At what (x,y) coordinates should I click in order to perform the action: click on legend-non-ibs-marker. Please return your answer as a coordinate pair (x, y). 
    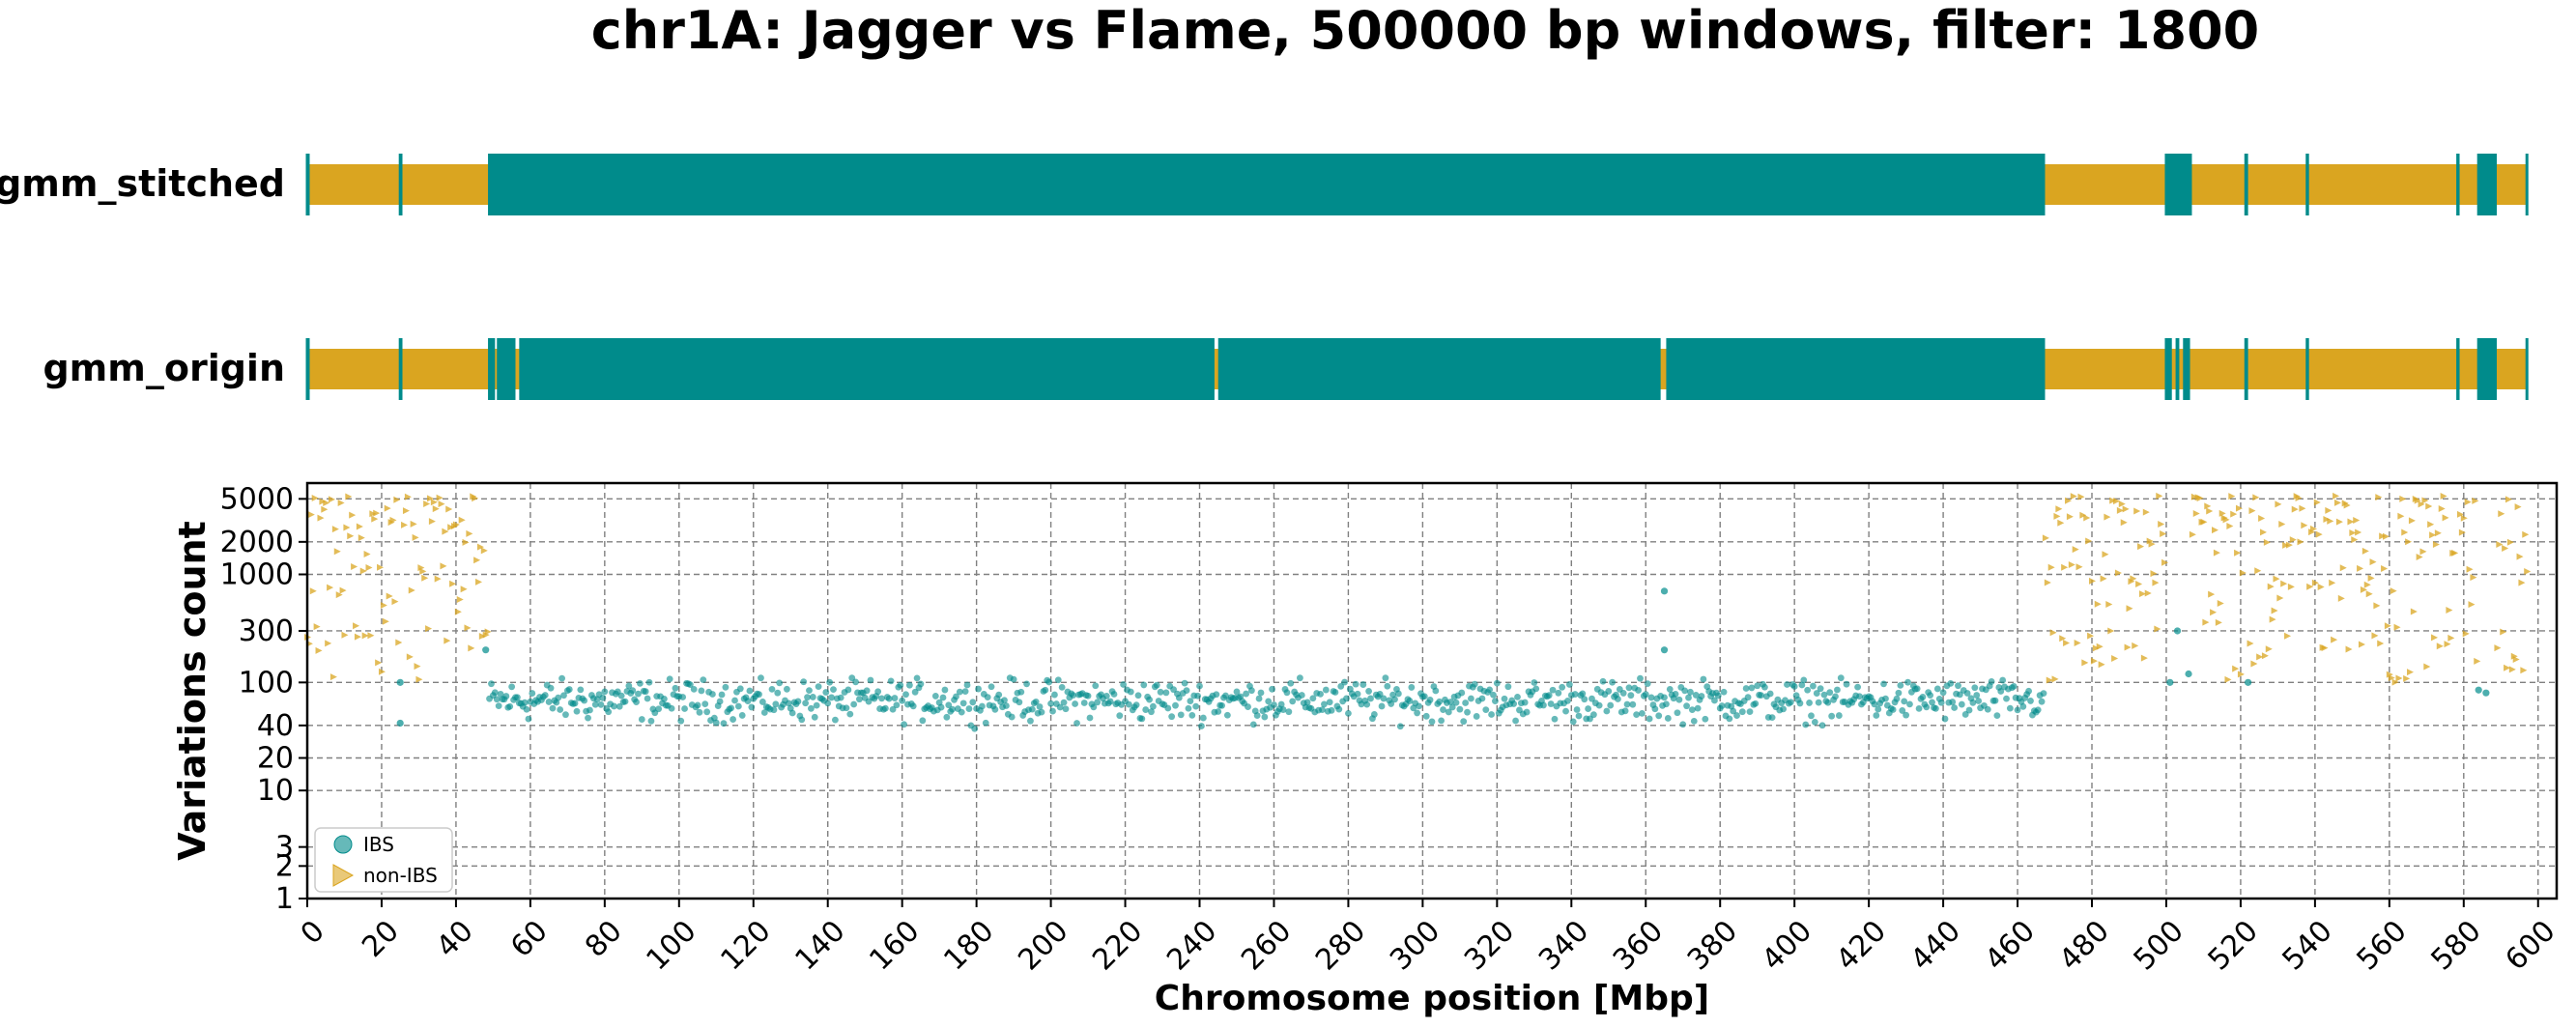
    Looking at the image, I should click on (344, 875).